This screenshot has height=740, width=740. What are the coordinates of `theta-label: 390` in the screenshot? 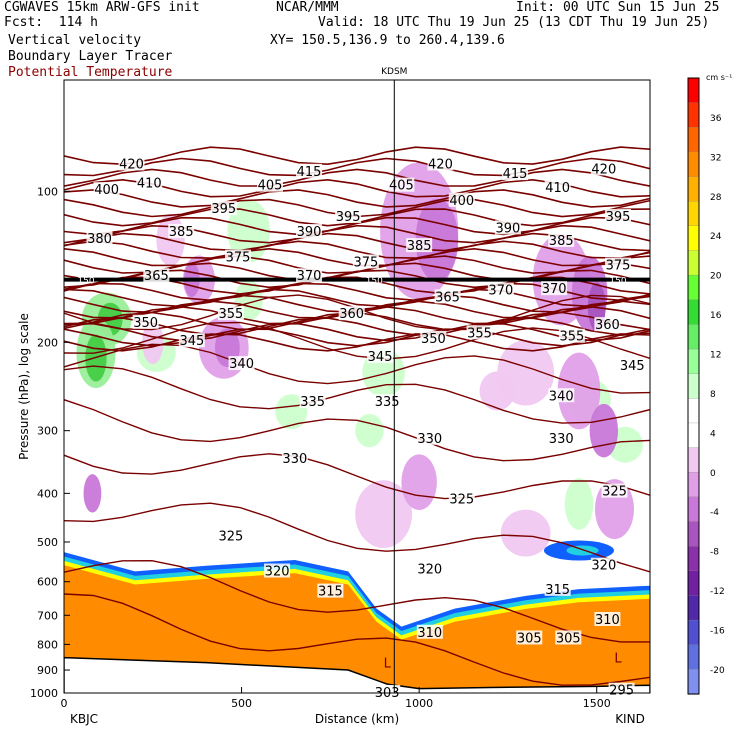 It's located at (508, 228).